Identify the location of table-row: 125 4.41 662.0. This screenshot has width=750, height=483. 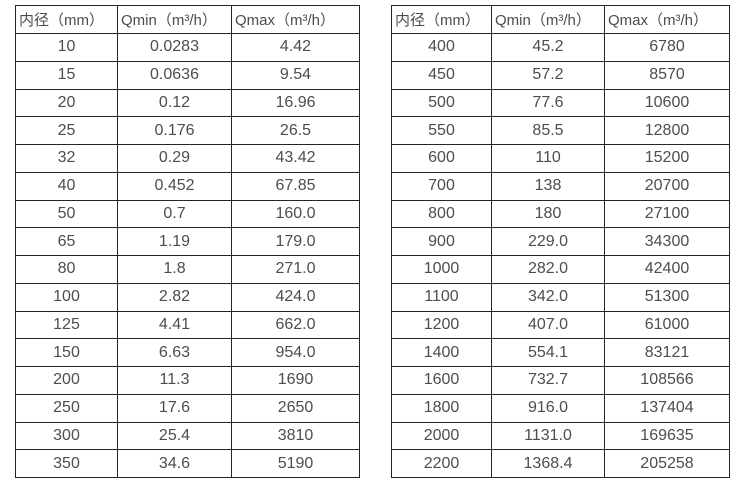
(187, 325).